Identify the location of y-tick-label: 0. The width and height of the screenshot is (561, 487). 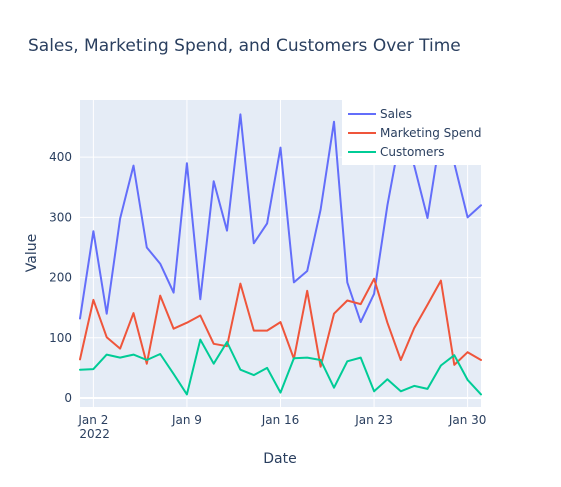
(68, 398).